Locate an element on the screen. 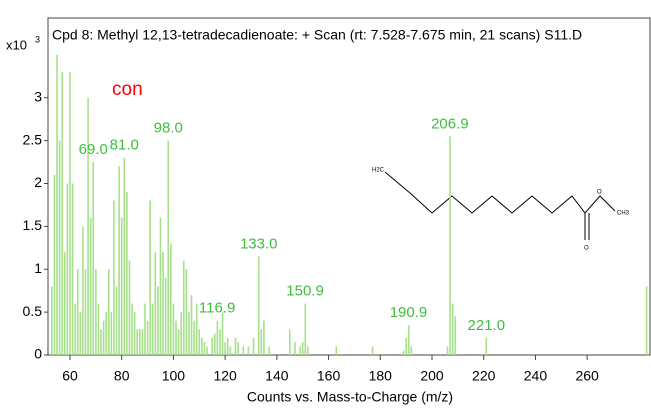 Image resolution: width=651 pixels, height=410 pixels. x-tick-label: 180 is located at coordinates (381, 376).